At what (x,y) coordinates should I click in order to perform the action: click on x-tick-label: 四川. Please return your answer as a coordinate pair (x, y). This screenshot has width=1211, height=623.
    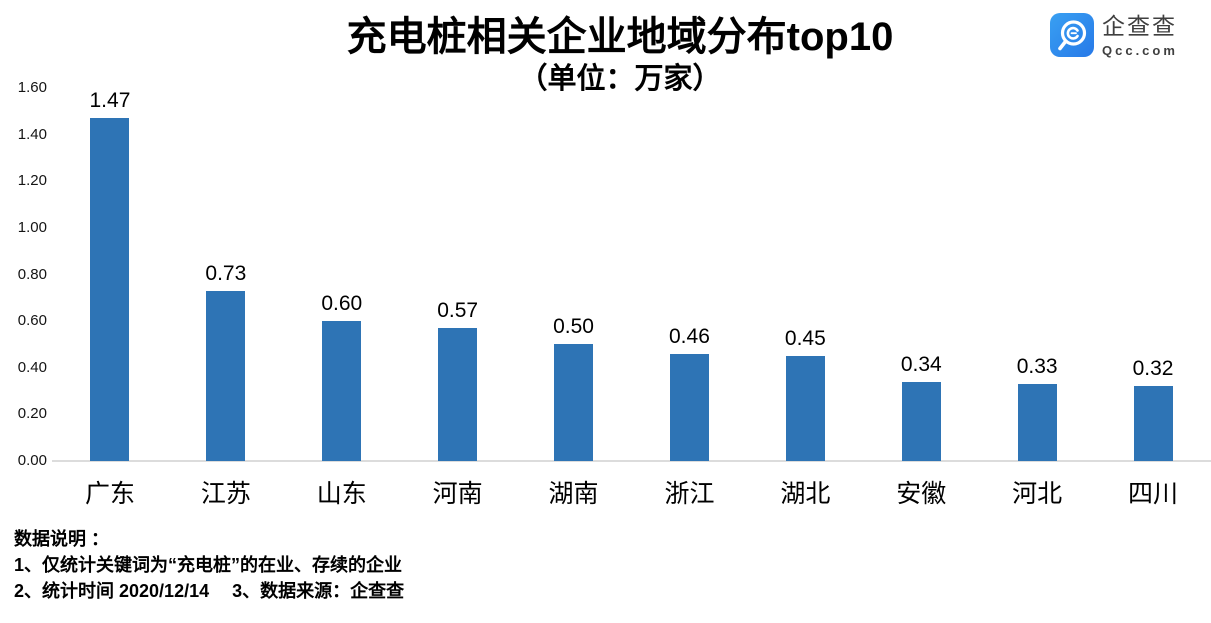
    Looking at the image, I should click on (1153, 494).